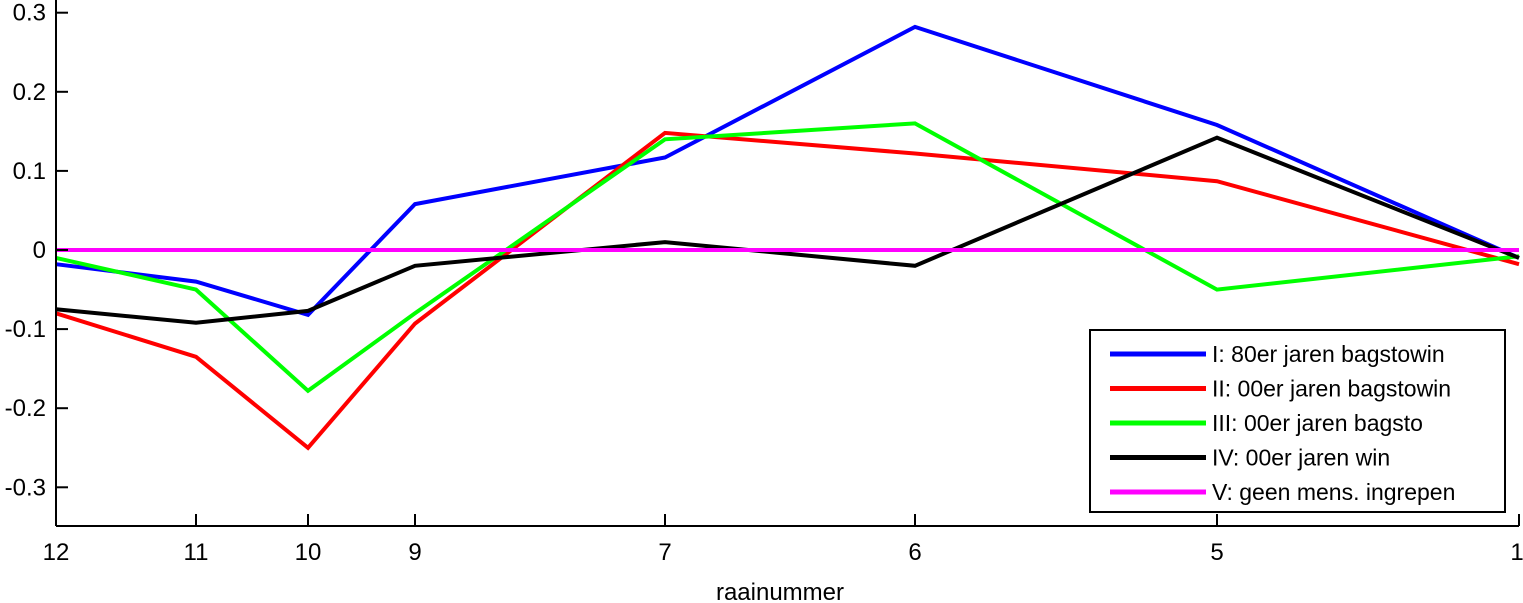  I want to click on y-tick-label: -0.2, so click(25, 408).